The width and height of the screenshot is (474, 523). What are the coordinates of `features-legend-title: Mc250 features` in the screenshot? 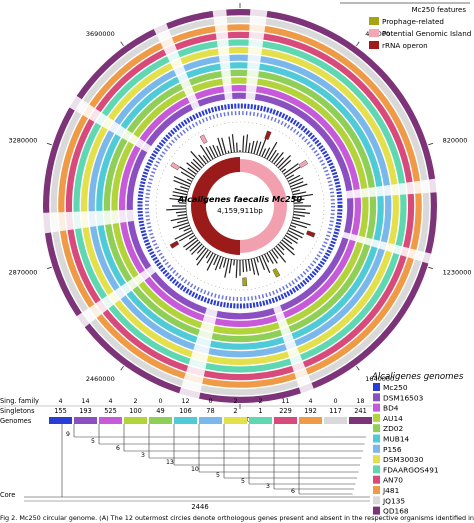 It's located at (439, 10).